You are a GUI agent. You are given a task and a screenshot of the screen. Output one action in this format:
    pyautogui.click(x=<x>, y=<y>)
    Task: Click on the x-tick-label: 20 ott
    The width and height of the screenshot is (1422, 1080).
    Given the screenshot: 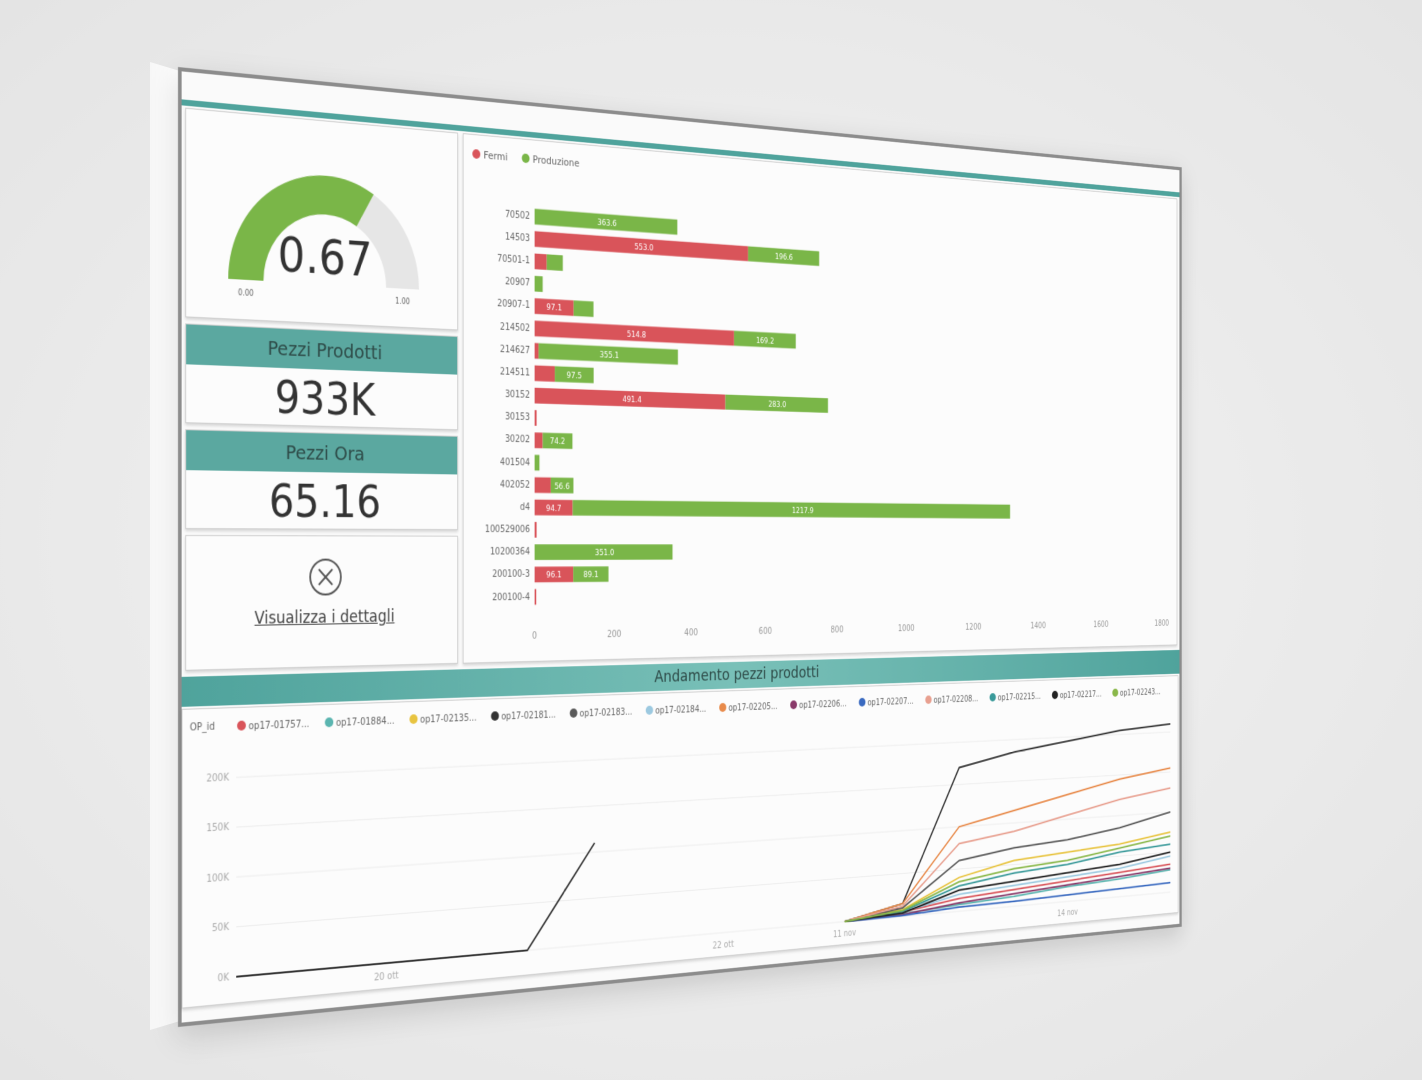 What is the action you would take?
    pyautogui.click(x=386, y=976)
    